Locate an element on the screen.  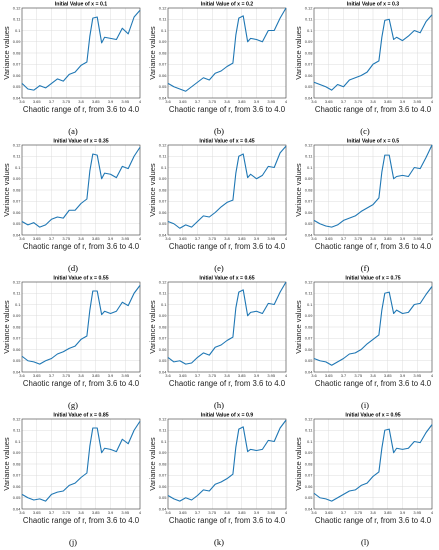
subfigure-label: (c) is located at coordinates (365, 131).